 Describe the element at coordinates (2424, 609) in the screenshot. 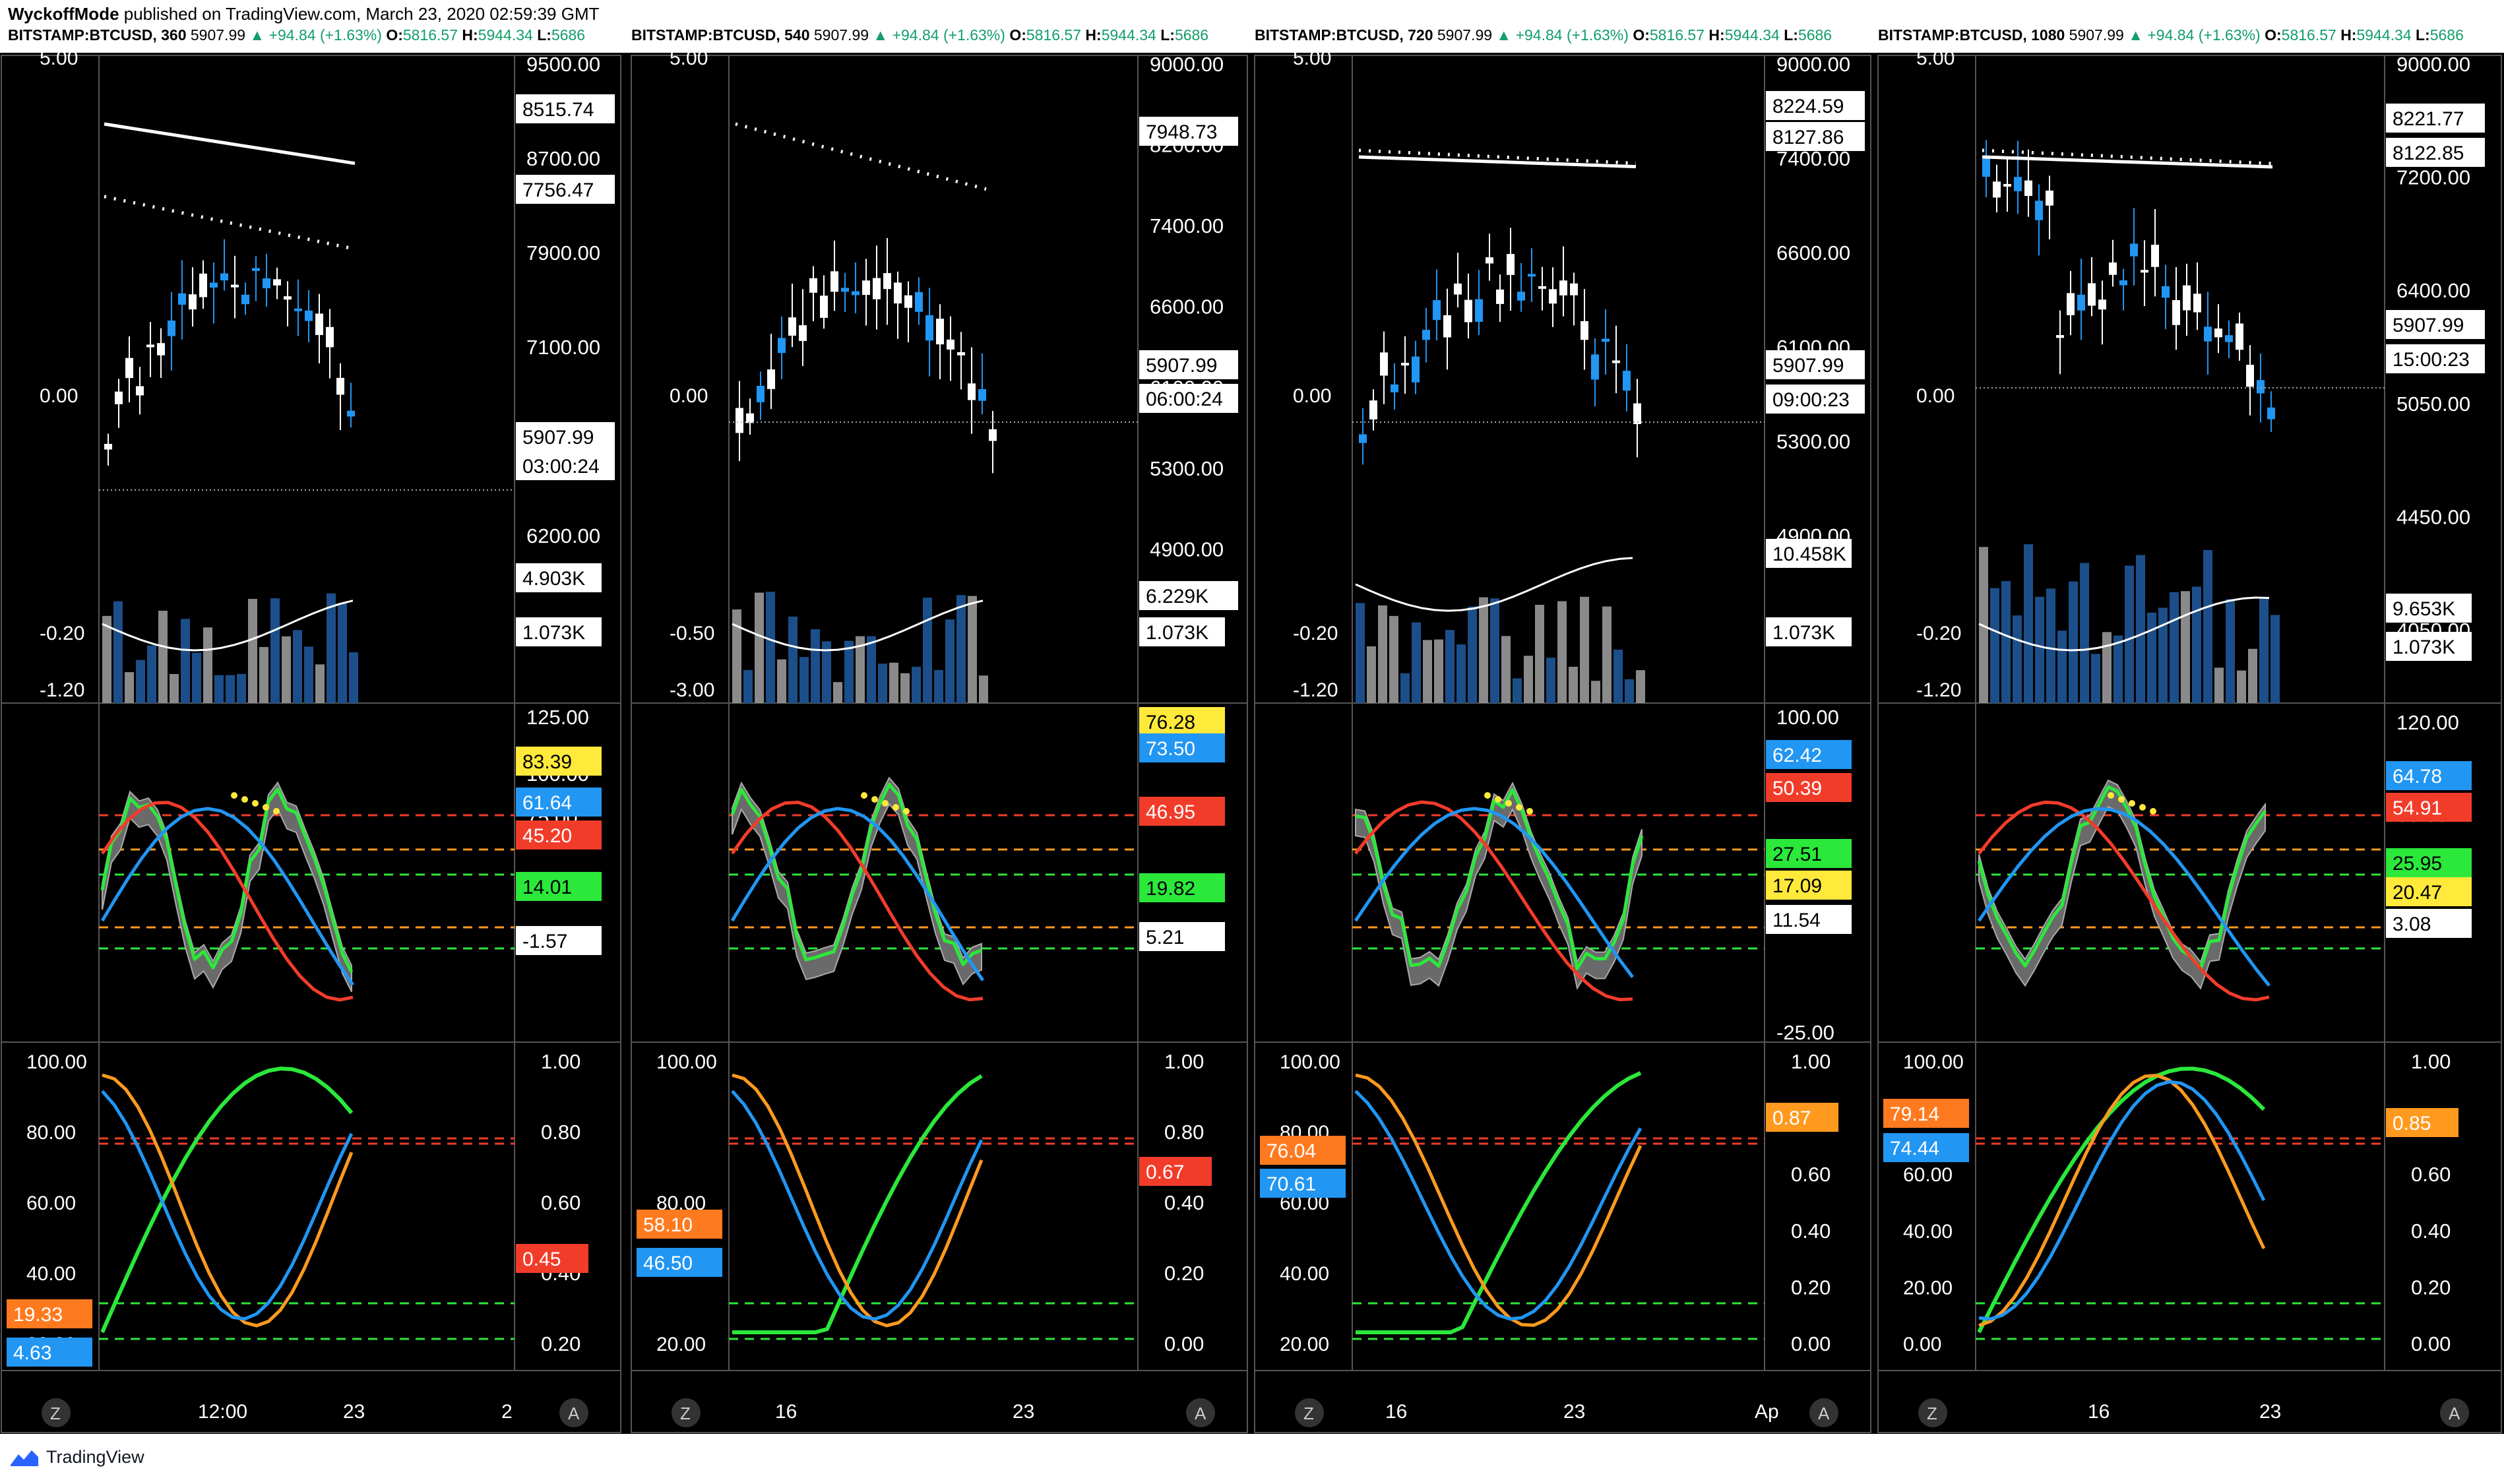

I see `price-tag-text: 9.653K` at that location.